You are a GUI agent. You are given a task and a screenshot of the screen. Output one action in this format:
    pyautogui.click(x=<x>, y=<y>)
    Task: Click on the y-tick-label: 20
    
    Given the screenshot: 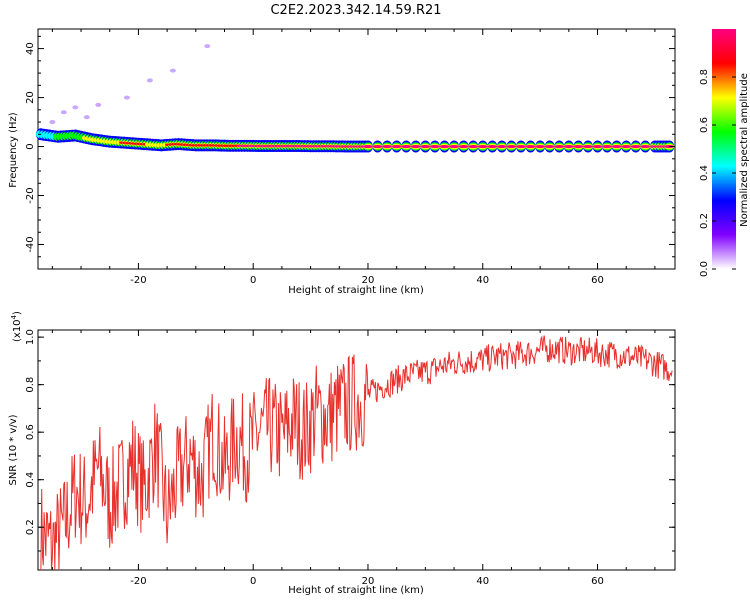 What is the action you would take?
    pyautogui.click(x=30, y=97)
    